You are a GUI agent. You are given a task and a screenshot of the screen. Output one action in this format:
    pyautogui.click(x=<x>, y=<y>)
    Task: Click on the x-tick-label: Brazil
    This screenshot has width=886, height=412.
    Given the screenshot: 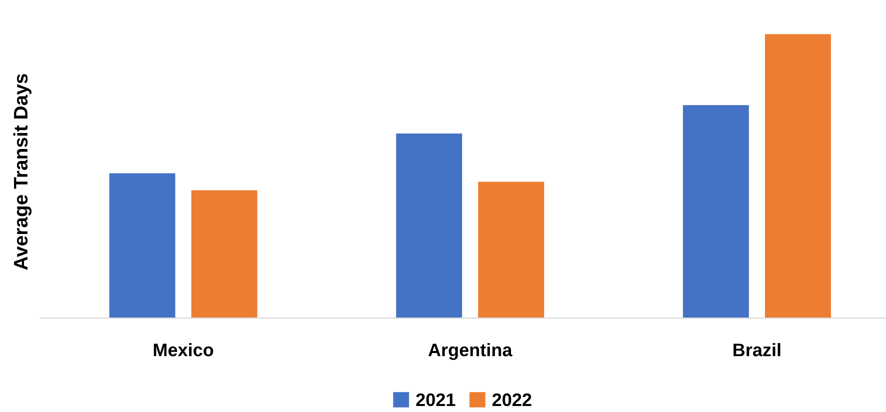 What is the action you would take?
    pyautogui.click(x=757, y=349)
    